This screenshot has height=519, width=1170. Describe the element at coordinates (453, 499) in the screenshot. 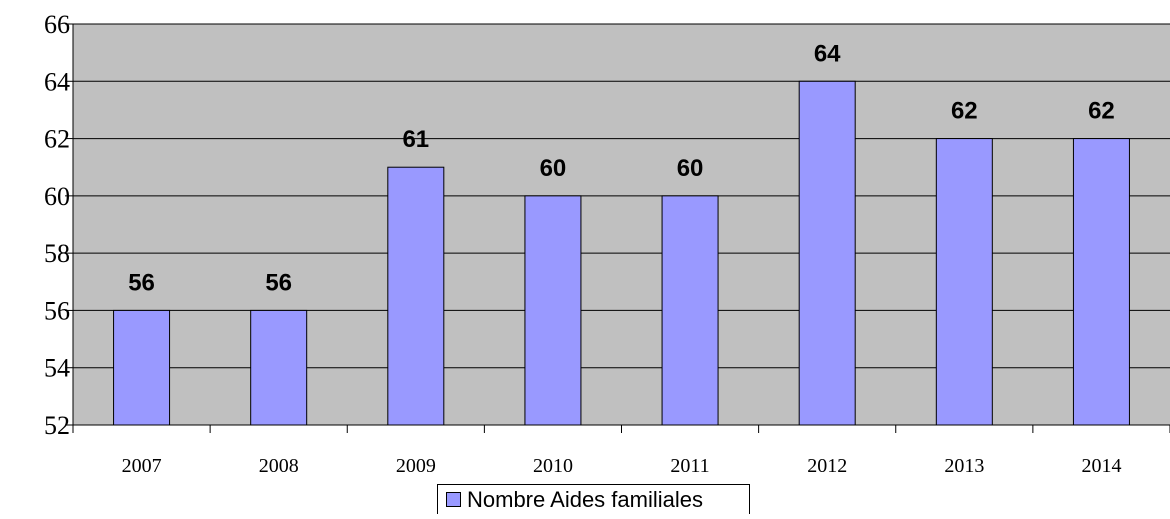

I see `legend-swatch` at that location.